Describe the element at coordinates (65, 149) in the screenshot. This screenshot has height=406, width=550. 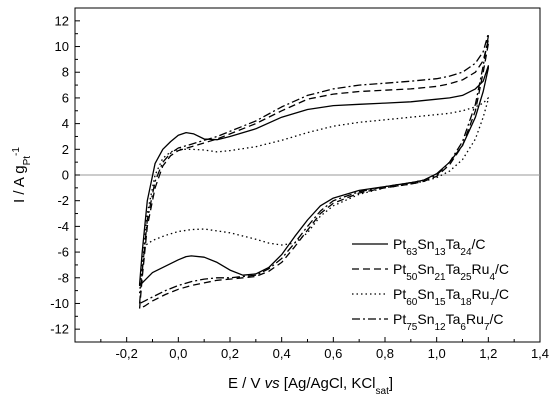
I see `y-tick-label: 2` at that location.